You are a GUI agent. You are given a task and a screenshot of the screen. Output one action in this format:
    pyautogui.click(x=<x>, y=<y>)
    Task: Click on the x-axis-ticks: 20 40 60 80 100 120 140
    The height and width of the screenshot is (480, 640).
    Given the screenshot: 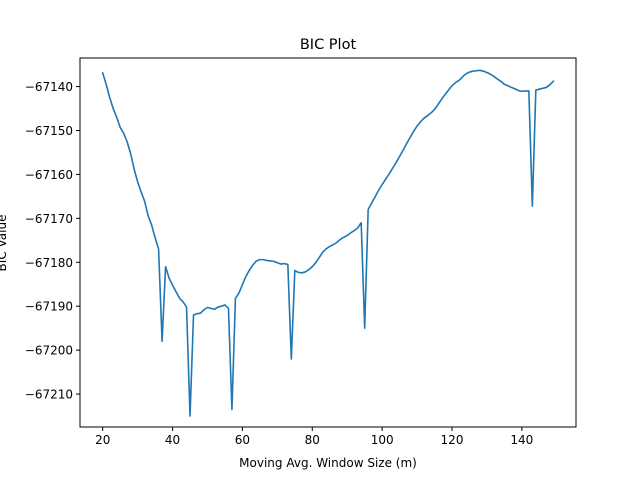 What is the action you would take?
    pyautogui.click(x=314, y=437)
    